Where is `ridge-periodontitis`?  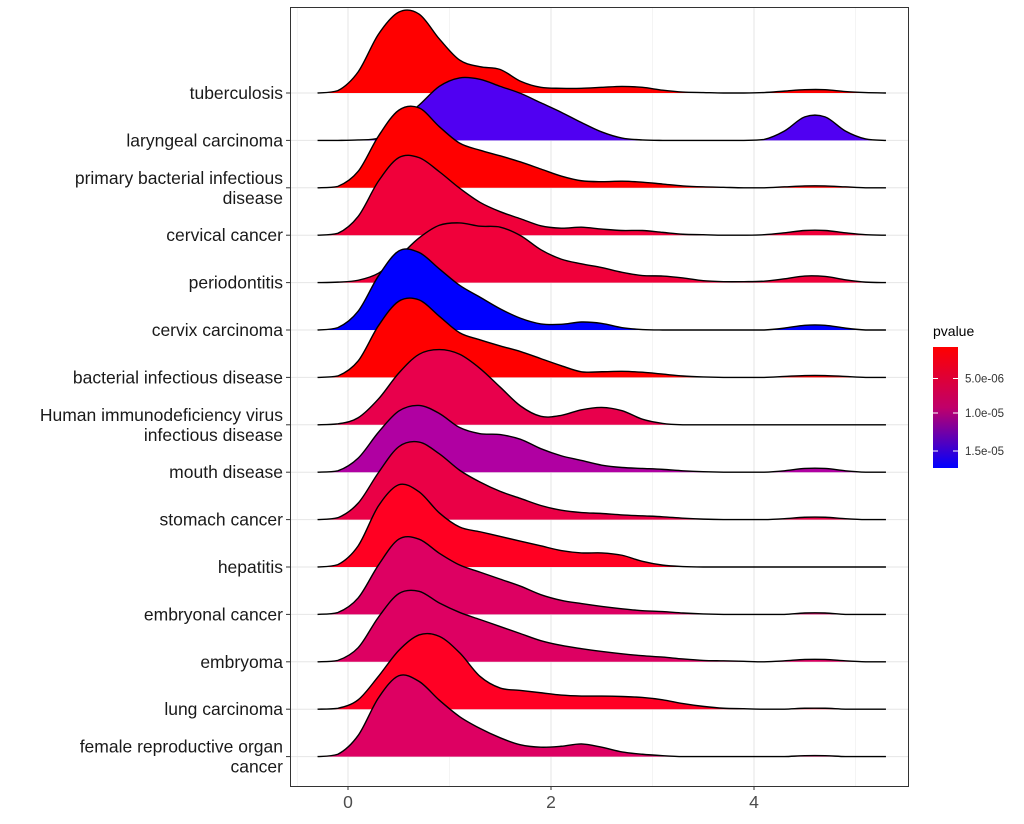 ridge-periodontitis is located at coordinates (601, 253).